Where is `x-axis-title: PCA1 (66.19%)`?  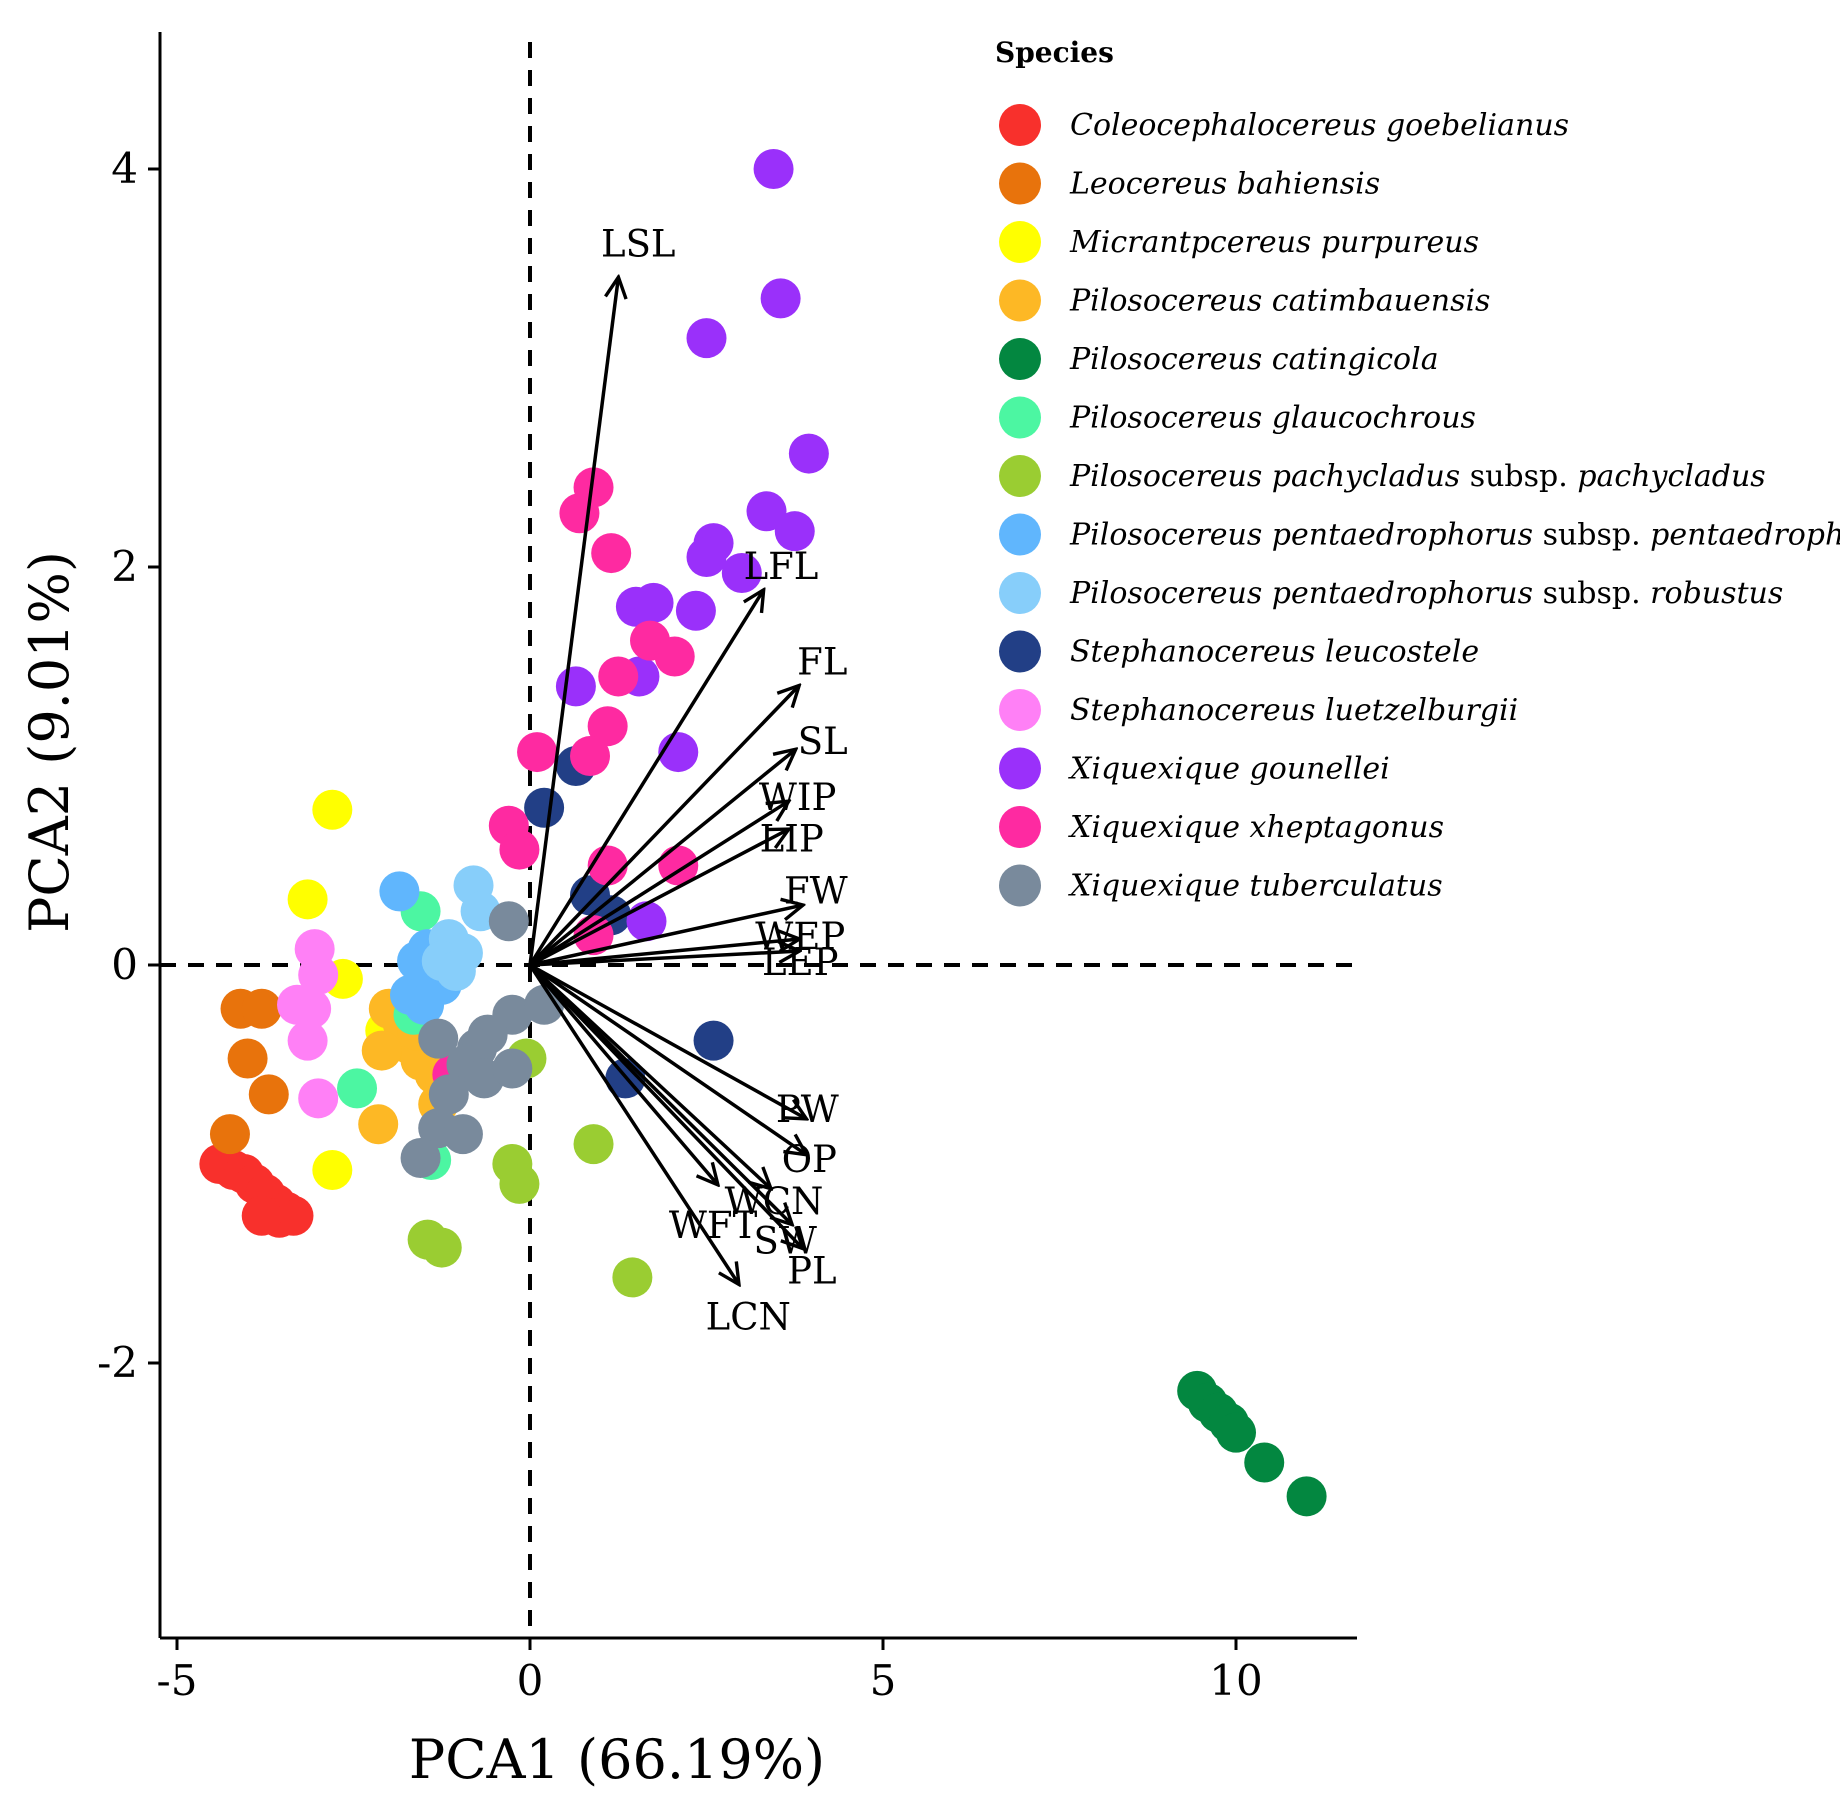 x-axis-title: PCA1 (66.19%) is located at coordinates (617, 1759).